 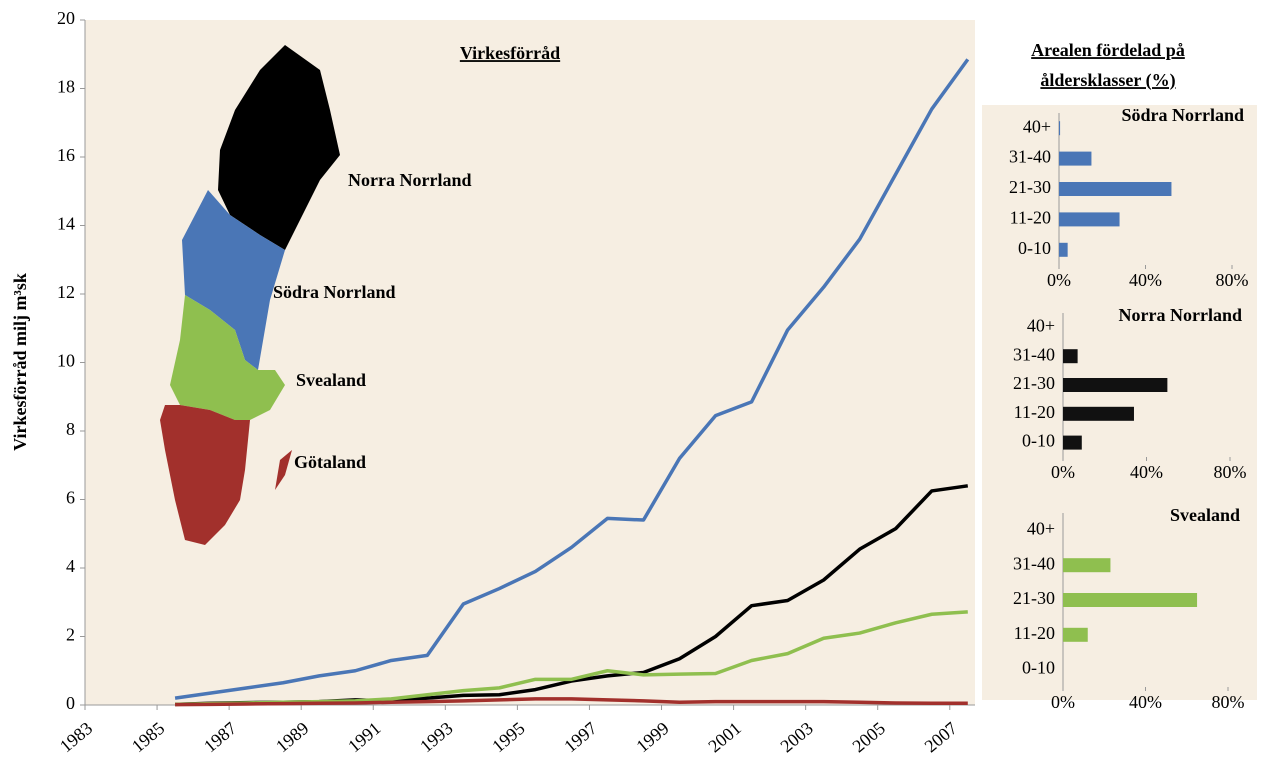 What do you see at coordinates (652, 737) in the screenshot?
I see `x-tick-label: 1999` at bounding box center [652, 737].